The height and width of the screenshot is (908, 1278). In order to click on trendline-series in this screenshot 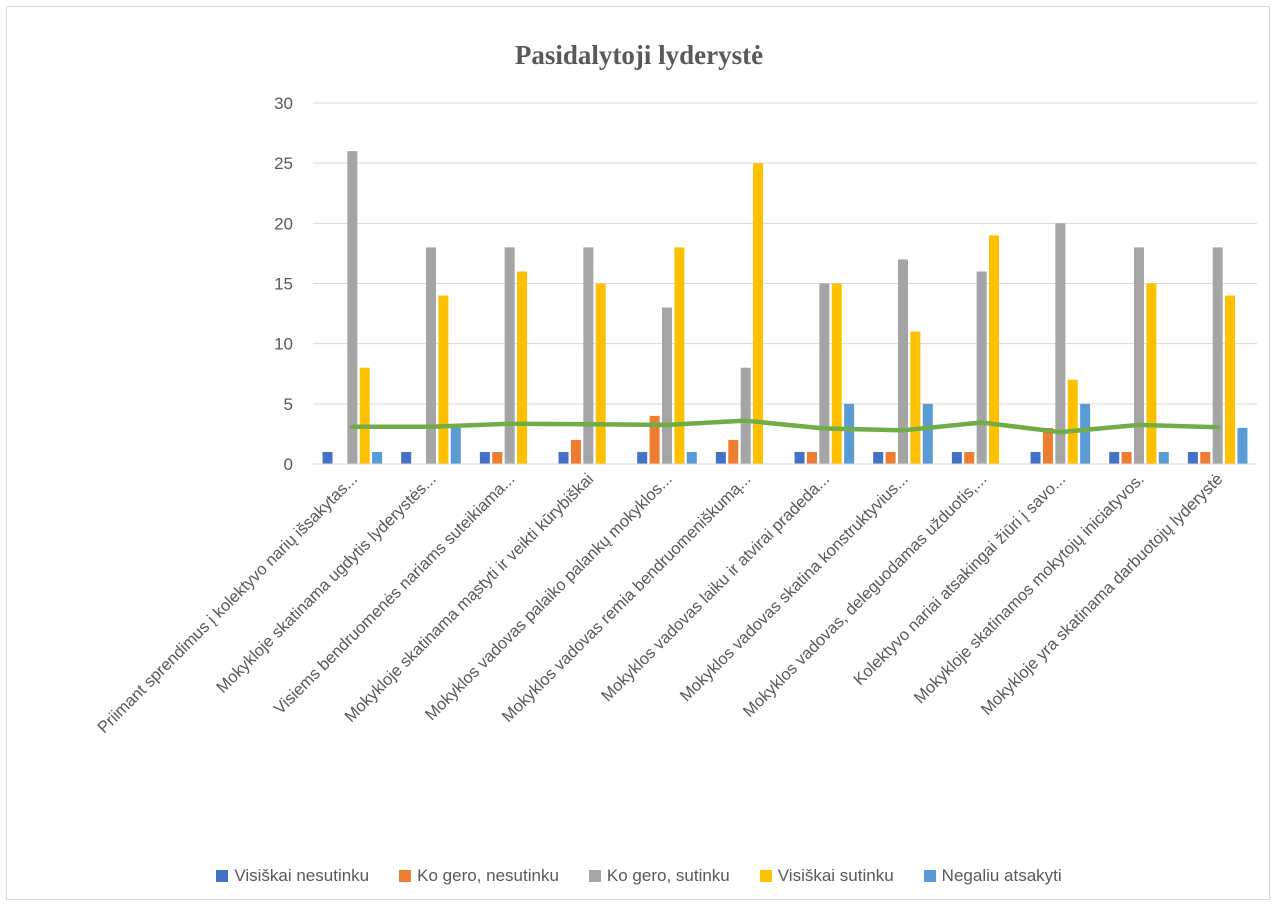, I will do `click(785, 426)`.